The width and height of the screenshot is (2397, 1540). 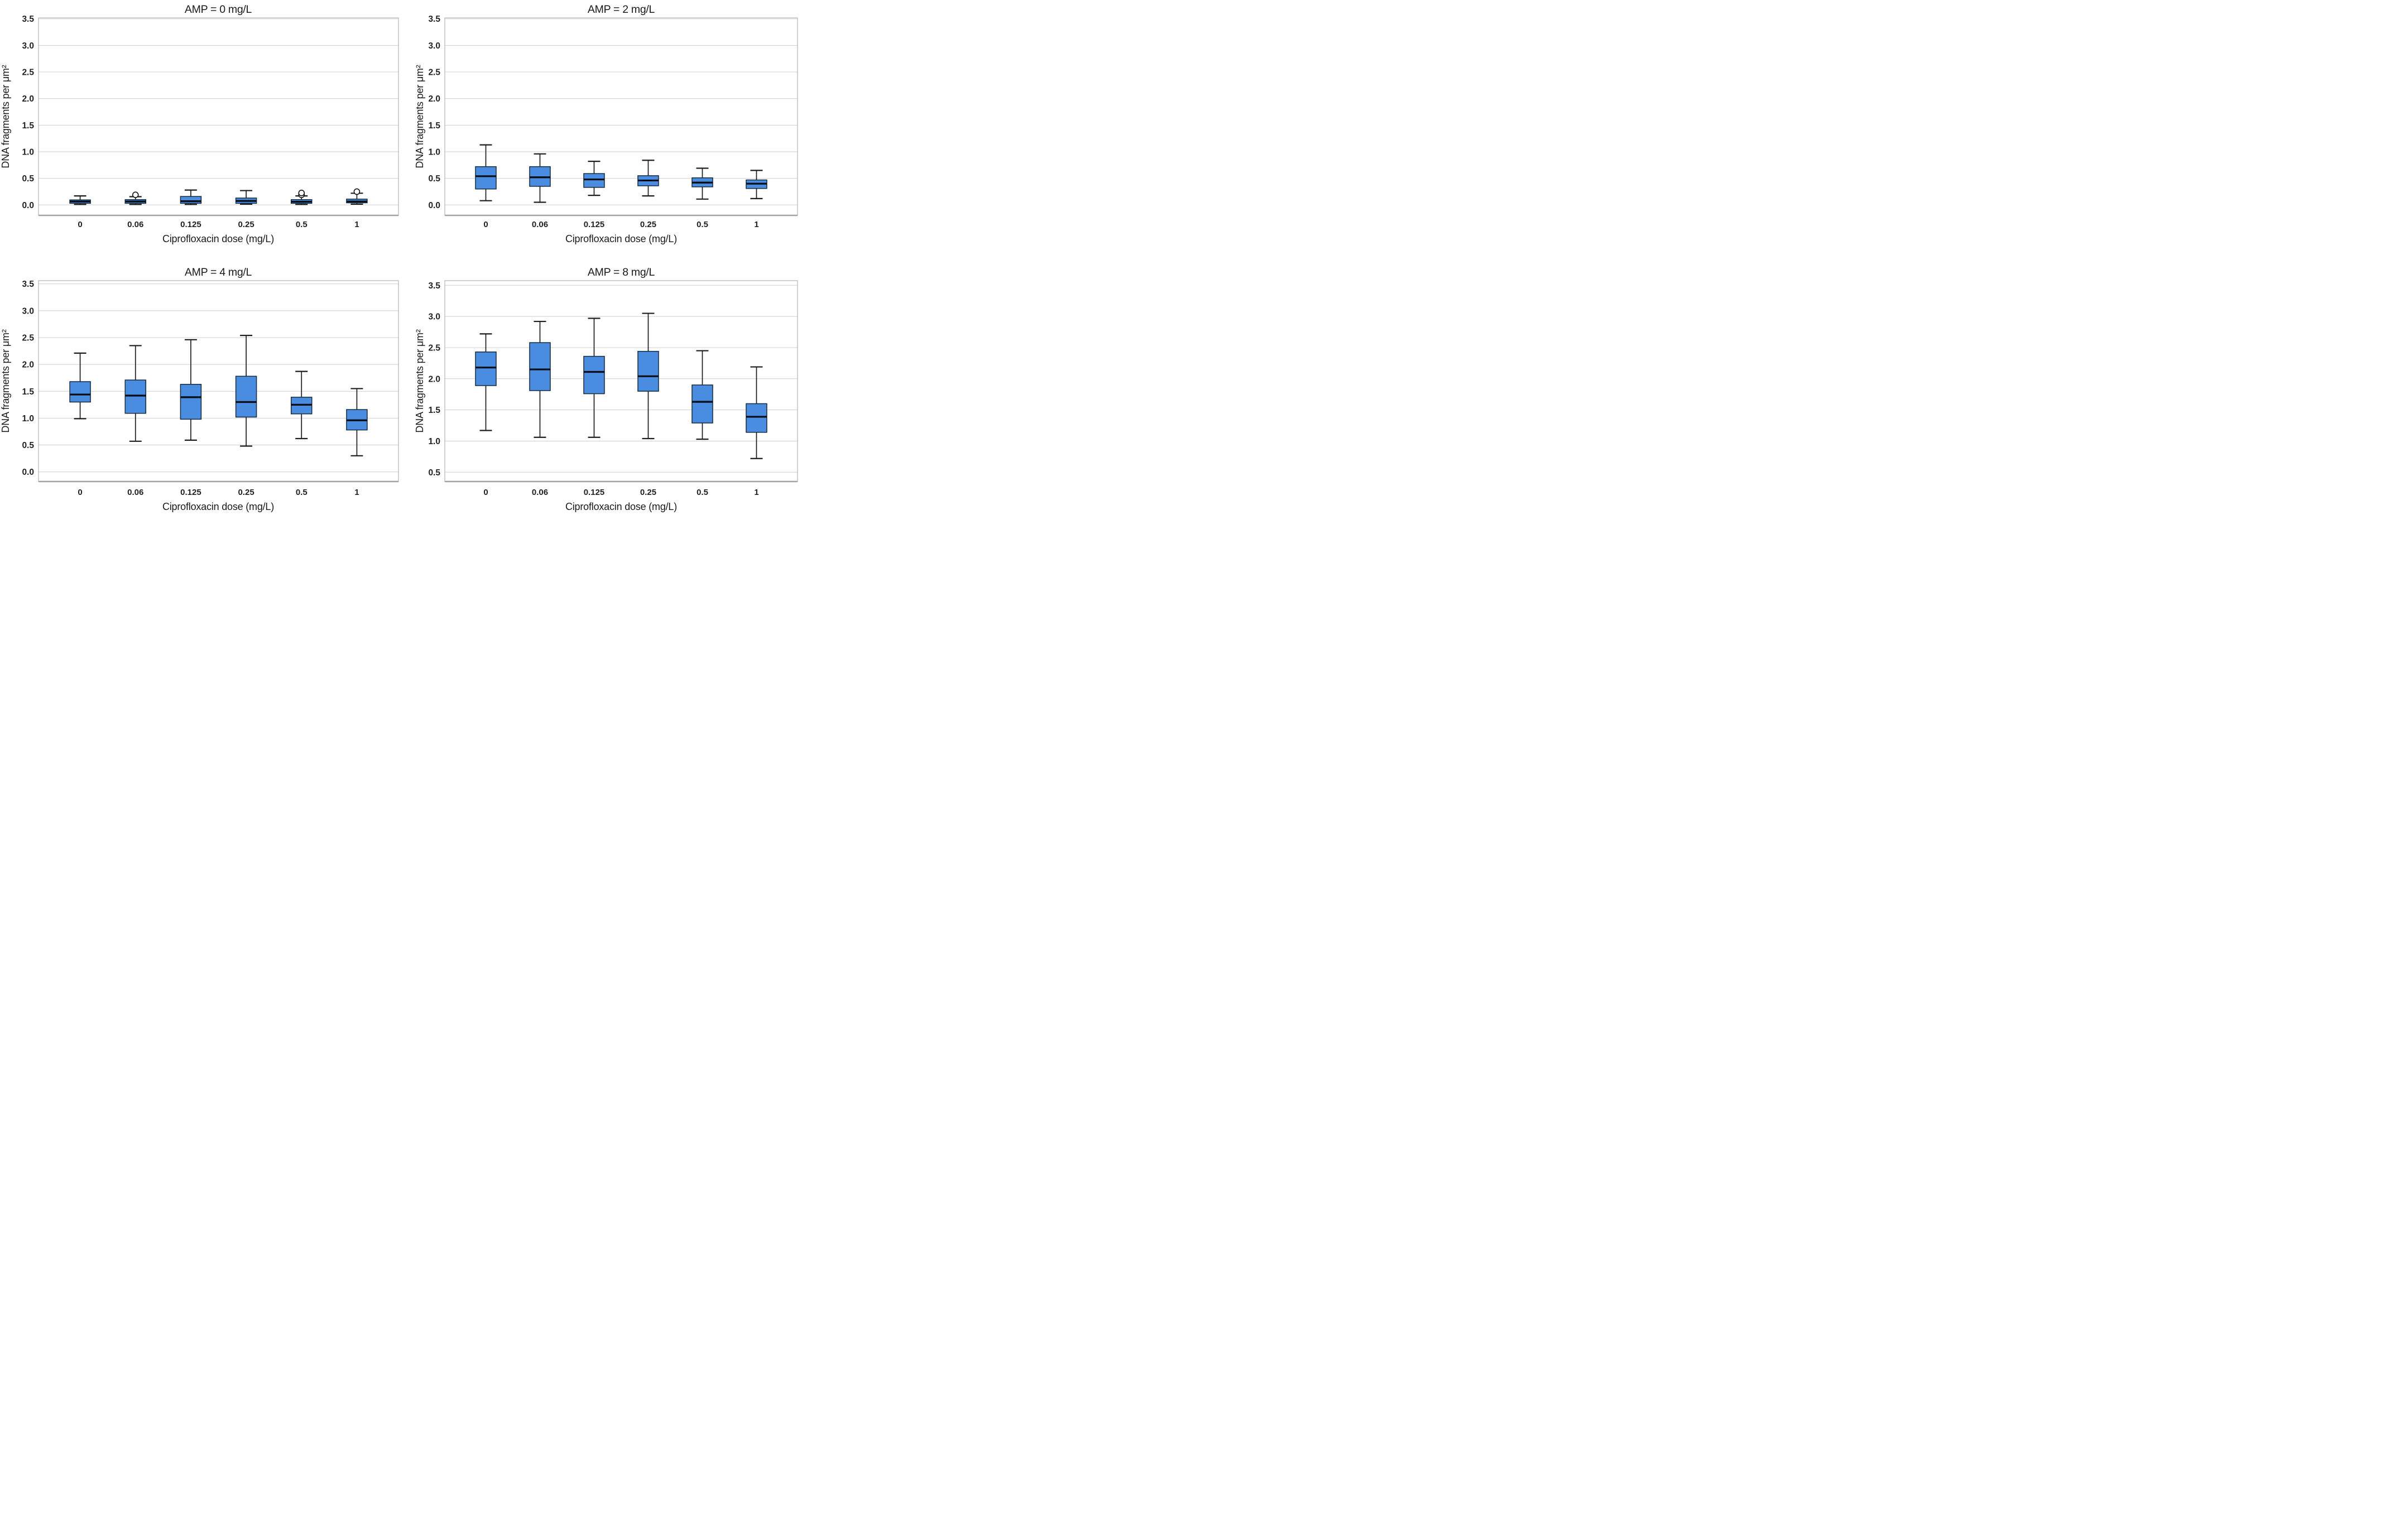 I want to click on panel-title: AMP = 4 mg/L, so click(x=218, y=272).